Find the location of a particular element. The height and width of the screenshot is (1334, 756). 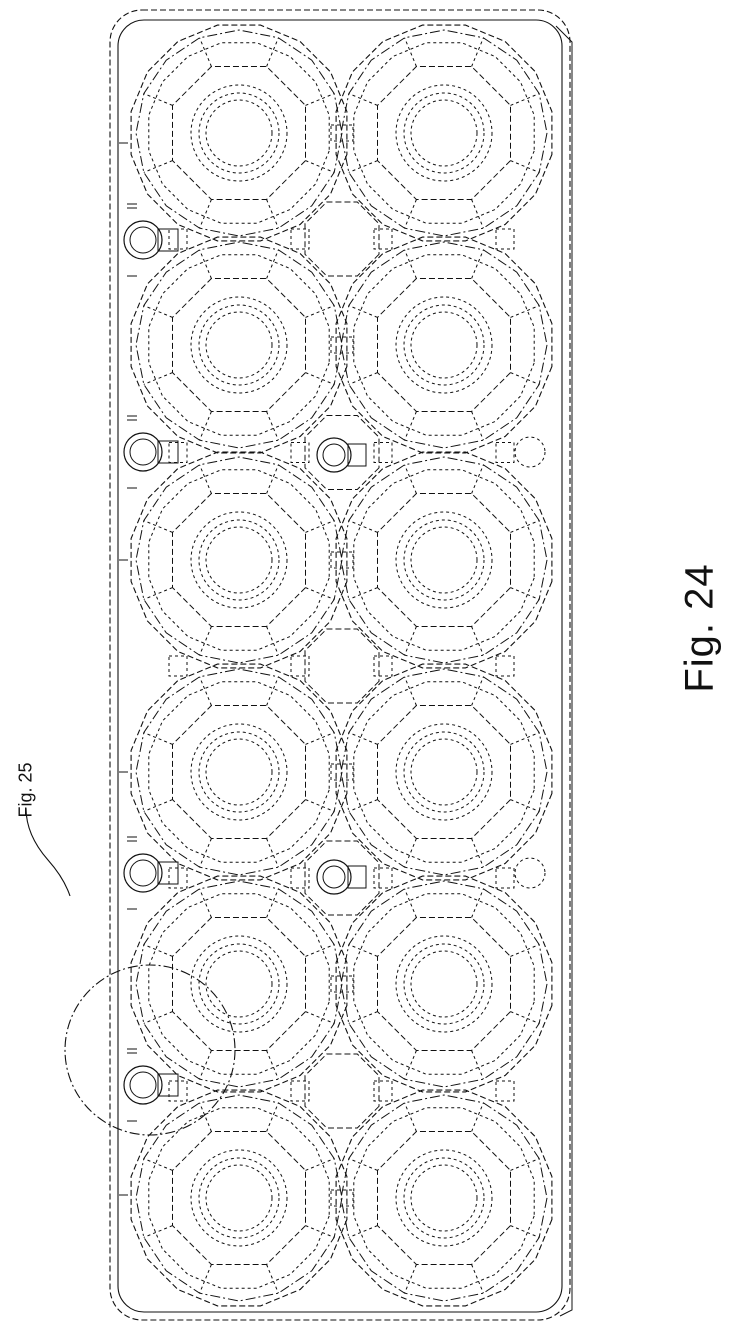

center-locking-tab is located at coordinates (341, 455).